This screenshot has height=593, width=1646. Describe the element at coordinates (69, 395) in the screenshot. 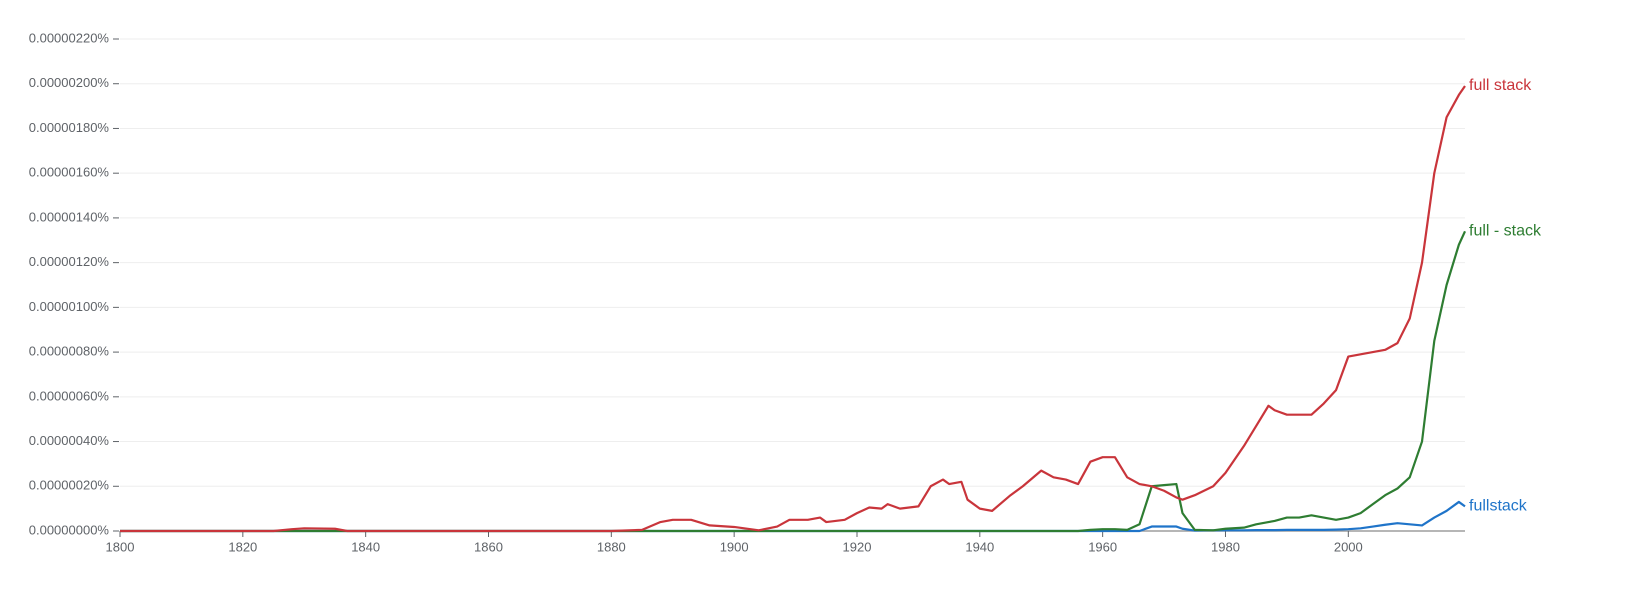

I see `y-tick-label: 0.00000060%` at that location.